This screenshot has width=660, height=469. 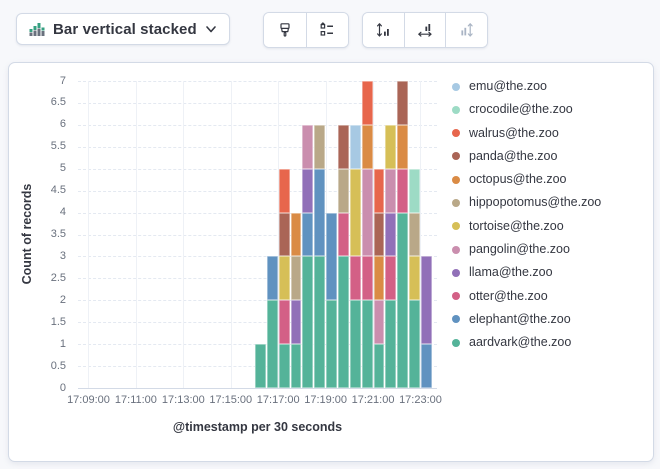 What do you see at coordinates (526, 319) in the screenshot?
I see `legend-item: elephant@the.zoo` at bounding box center [526, 319].